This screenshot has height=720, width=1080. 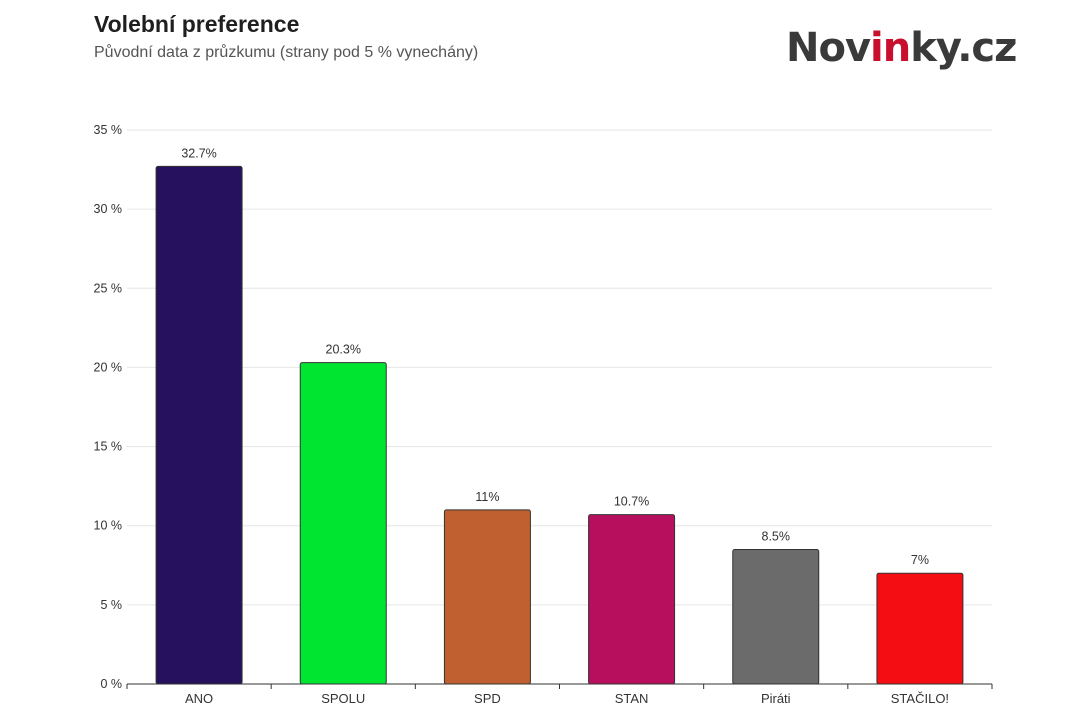 I want to click on y-tick-label: 15 %, so click(x=108, y=447).